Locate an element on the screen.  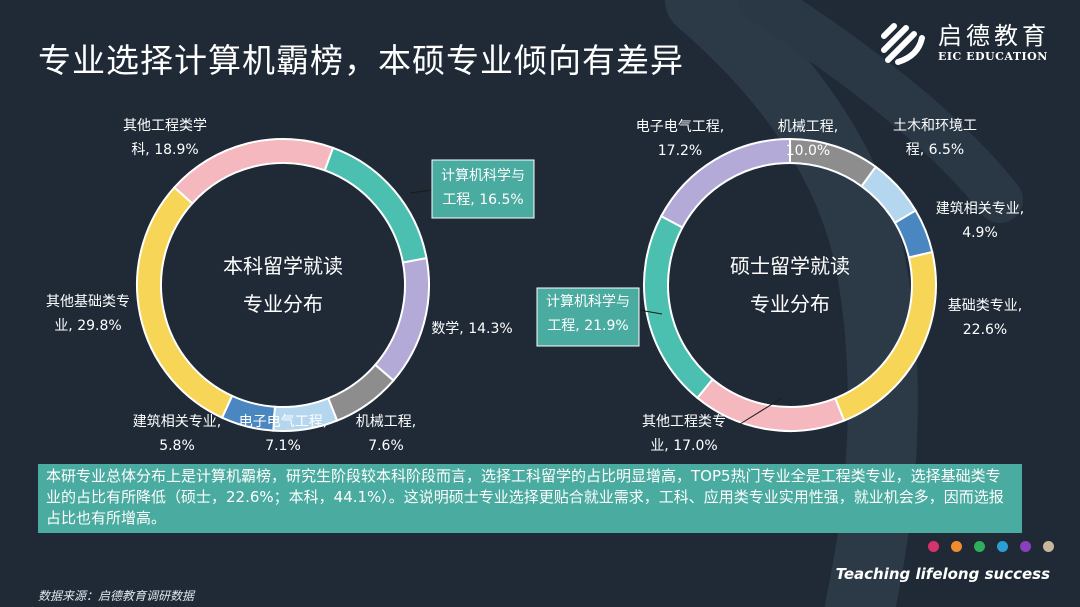
brand-logo: 启德教育 EIC EDUCATION is located at coordinates (964, 42).